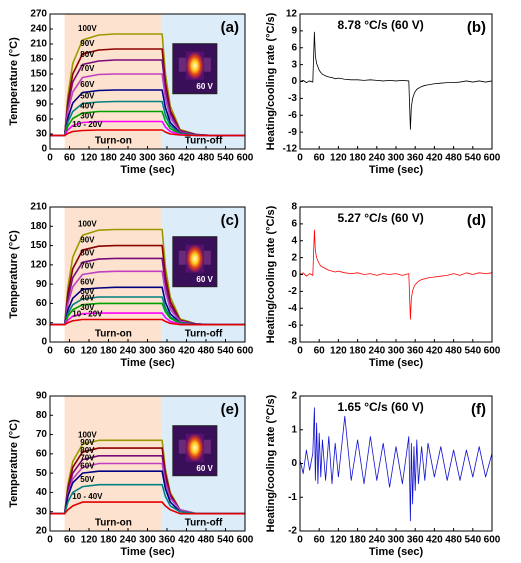 Image resolution: width=521 pixels, height=563 pixels. What do you see at coordinates (42, 434) in the screenshot?
I see `y-tick-label: 70` at bounding box center [42, 434].